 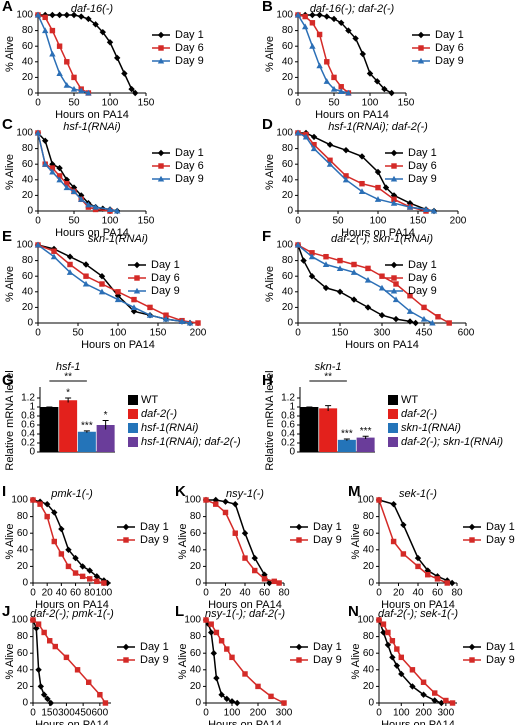 What do you see at coordinates (158, 333) in the screenshot?
I see `x-tick-label: 150` at bounding box center [158, 333].